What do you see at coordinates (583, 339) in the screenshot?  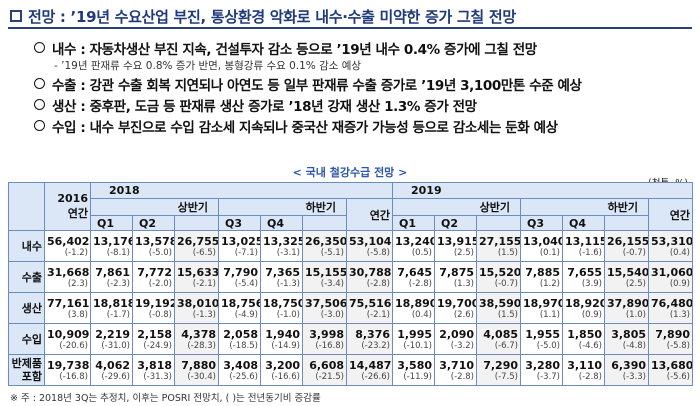 I see `table-cell: 1,850 (-4.6)` at bounding box center [583, 339].